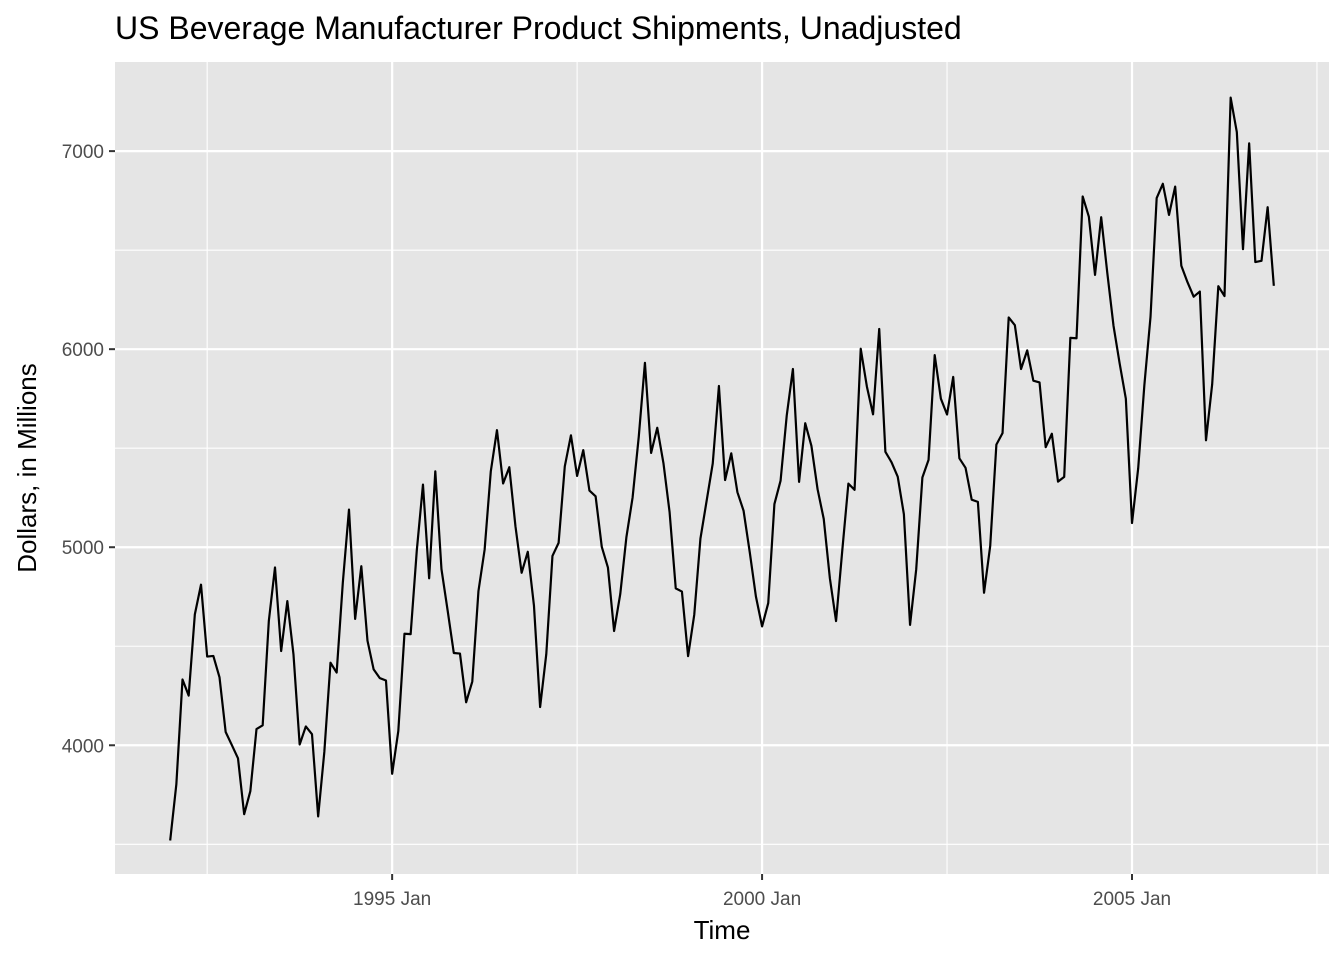 The image size is (1344, 960). Describe the element at coordinates (83, 350) in the screenshot. I see `y-tick-label: 6000` at that location.